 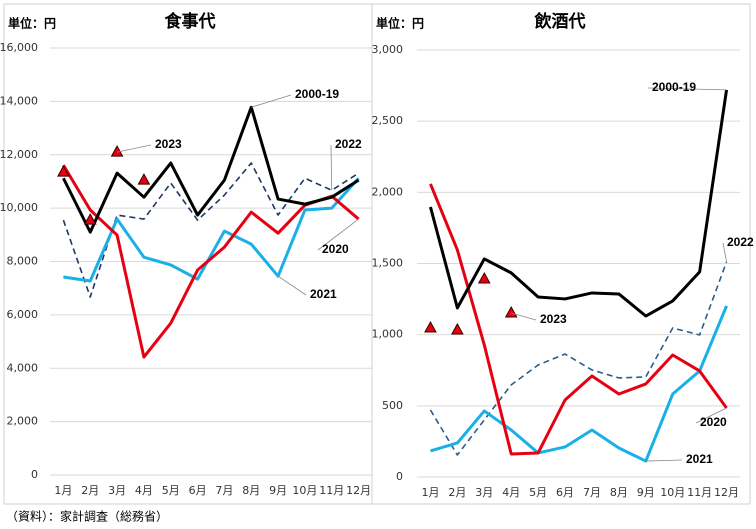 I want to click on y-tick-label: 2,500, so click(x=388, y=120).